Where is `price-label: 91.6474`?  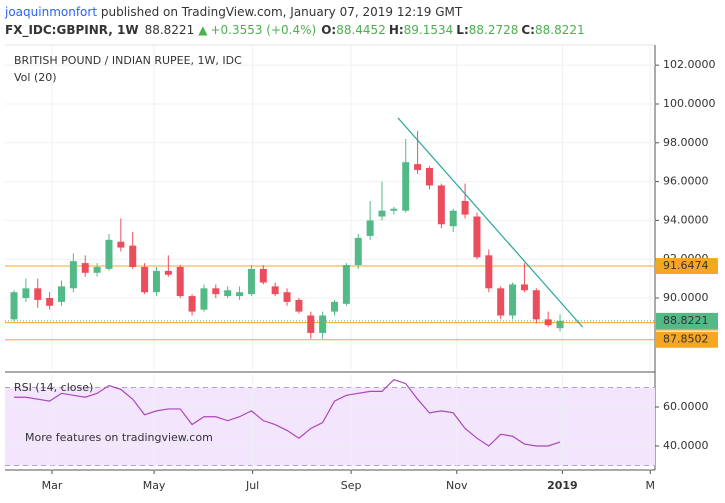 price-label: 91.6474 is located at coordinates (686, 265).